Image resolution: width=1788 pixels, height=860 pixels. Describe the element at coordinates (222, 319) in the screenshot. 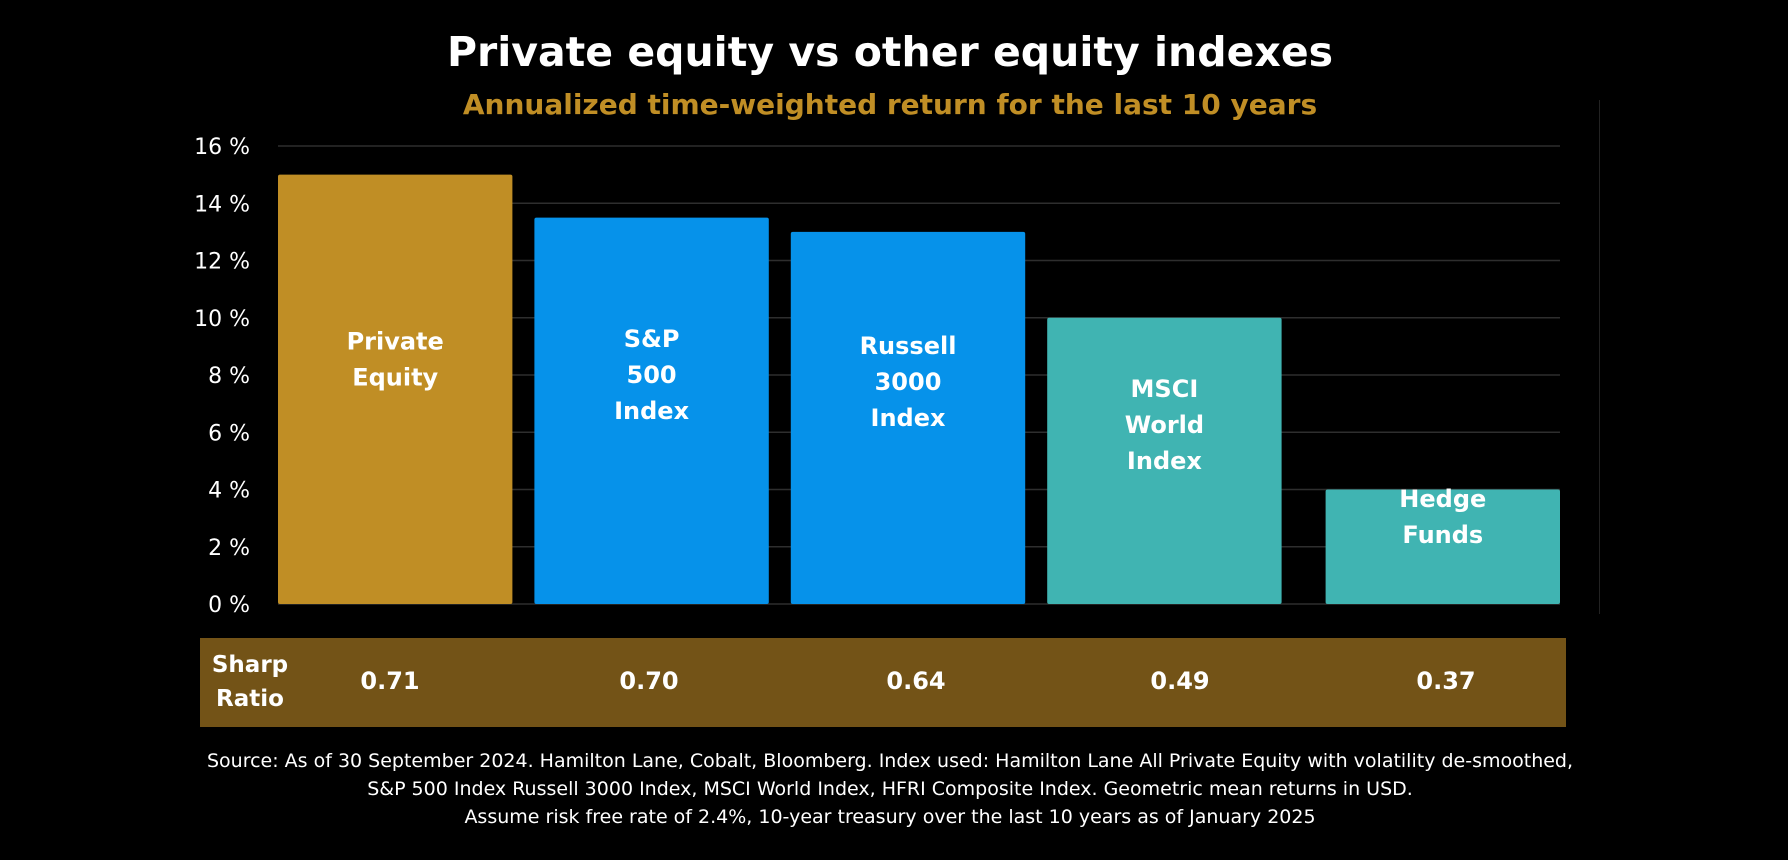

I see `y-tick-label: 10 %` at that location.